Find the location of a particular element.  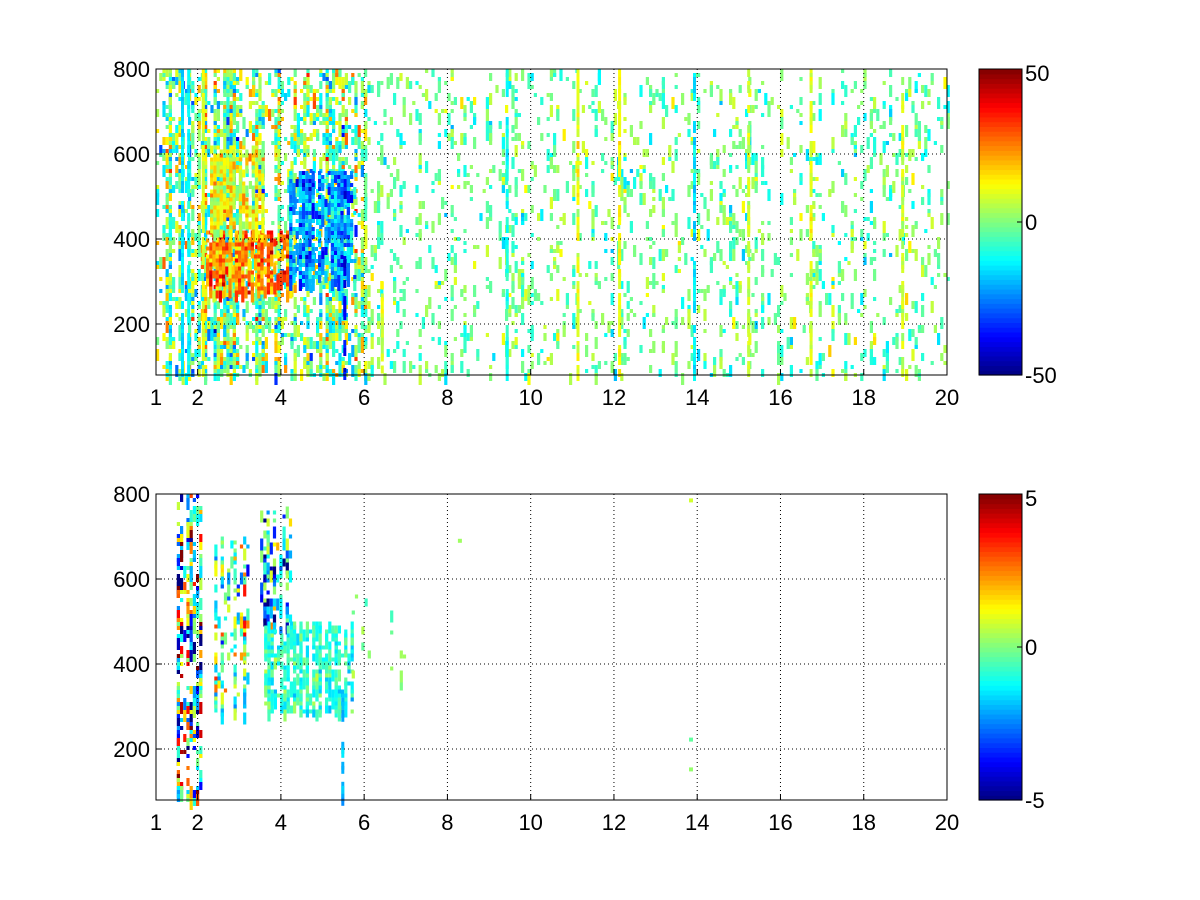

heatmap-cell-1993 is located at coordinates (211, 248).